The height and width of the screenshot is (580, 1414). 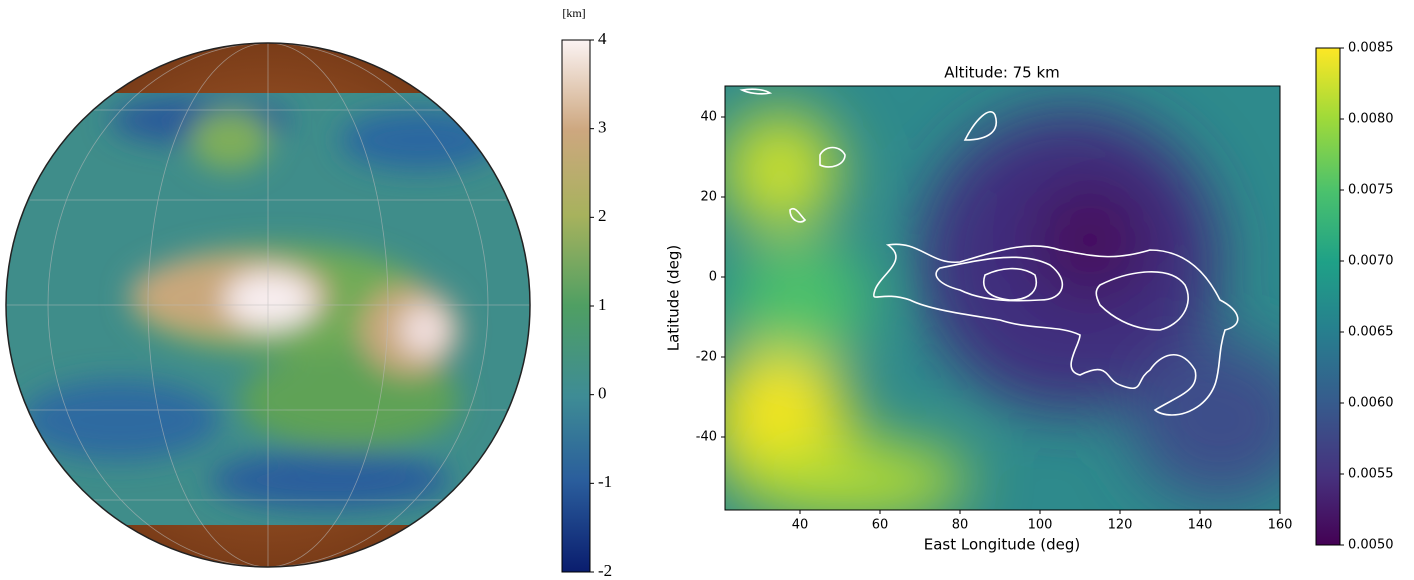 What do you see at coordinates (1371, 48) in the screenshot?
I see `colorbar-tick-label: 0.0085` at bounding box center [1371, 48].